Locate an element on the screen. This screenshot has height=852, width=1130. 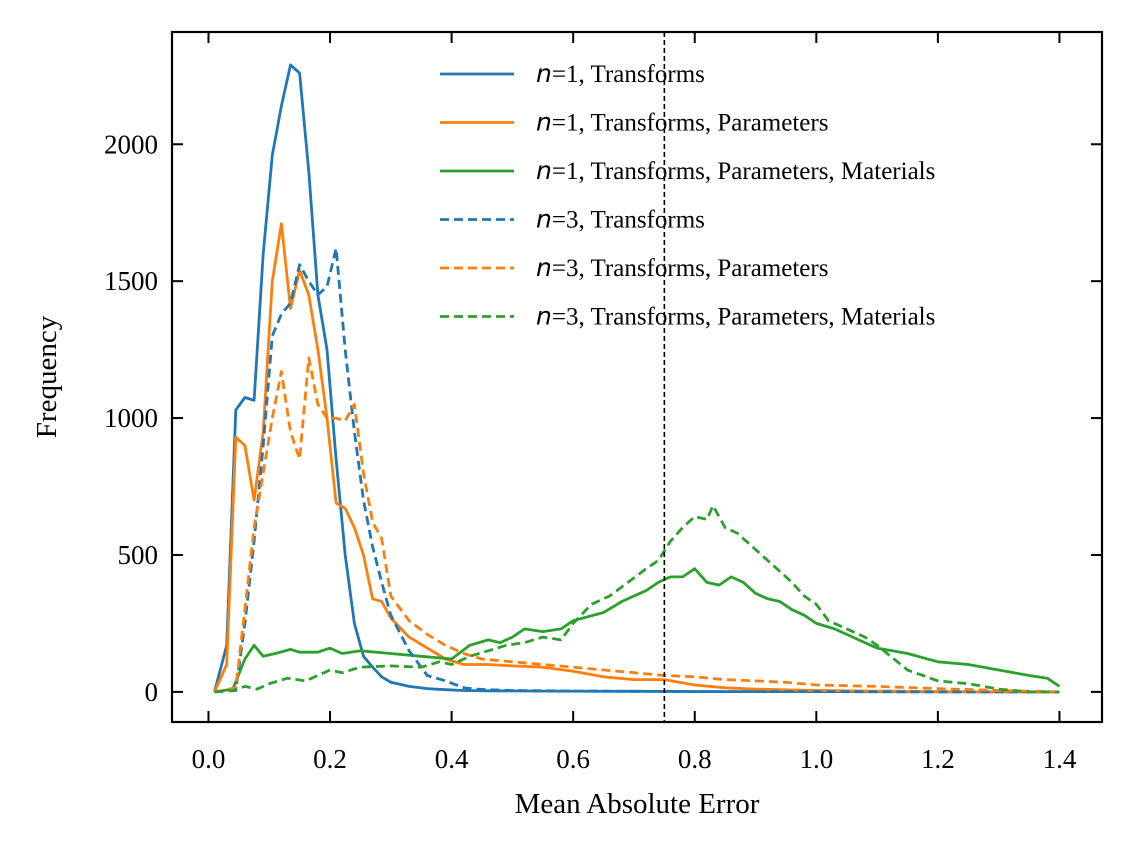
y-tick-label: 500 is located at coordinates (138, 555).